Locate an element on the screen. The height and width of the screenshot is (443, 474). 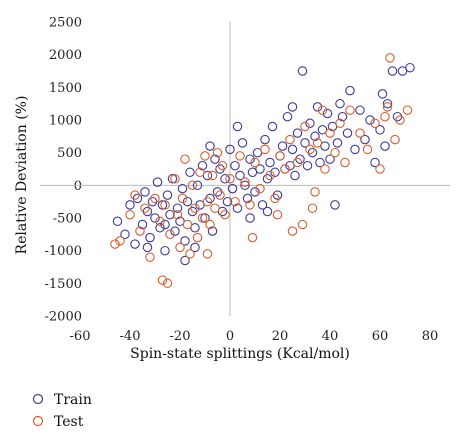
legend: Train Test is located at coordinates (62, 411).